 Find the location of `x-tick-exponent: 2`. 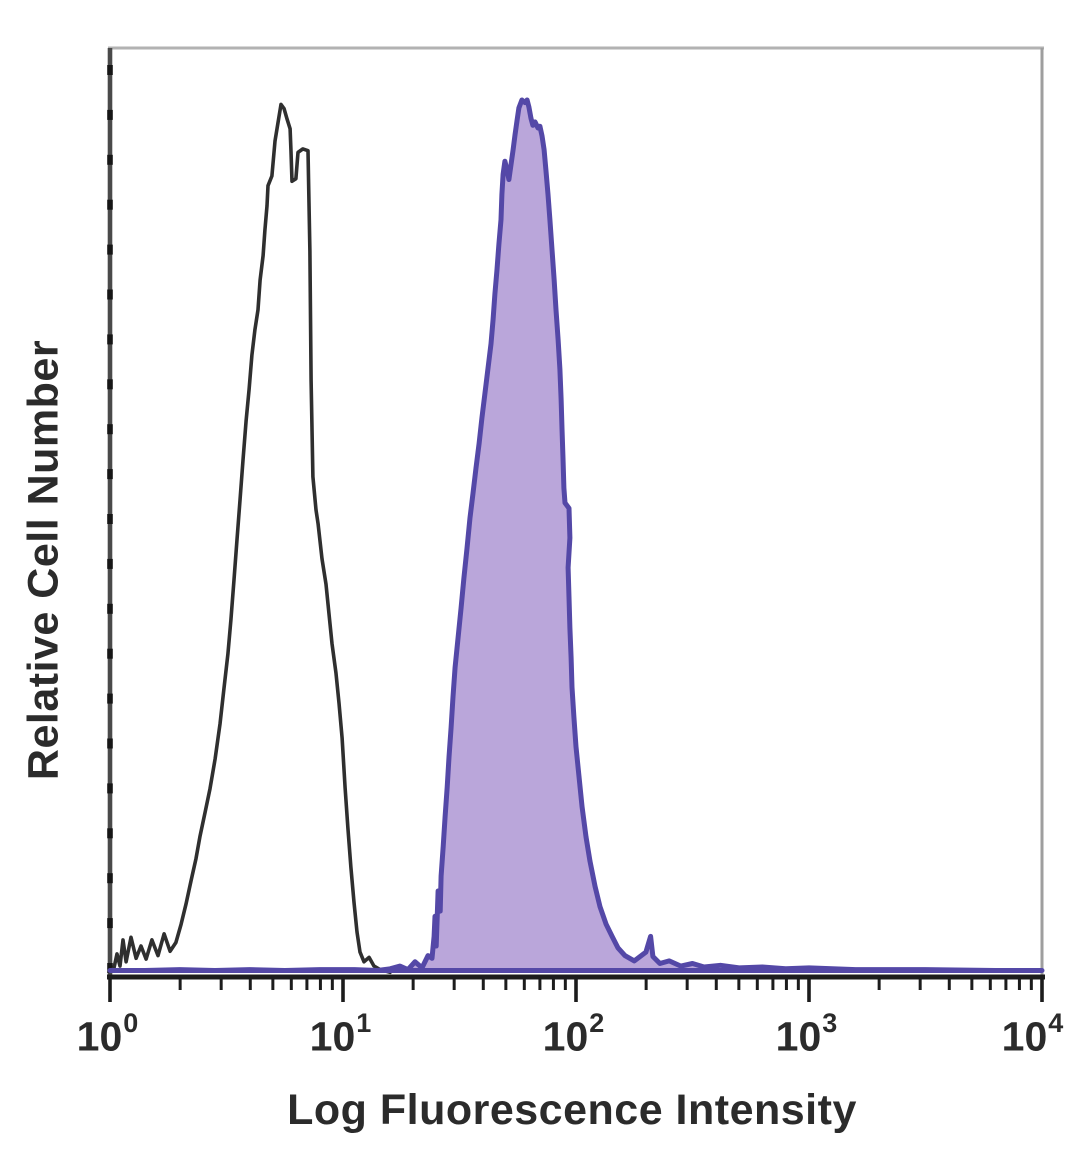

x-tick-exponent: 2 is located at coordinates (597, 1023).